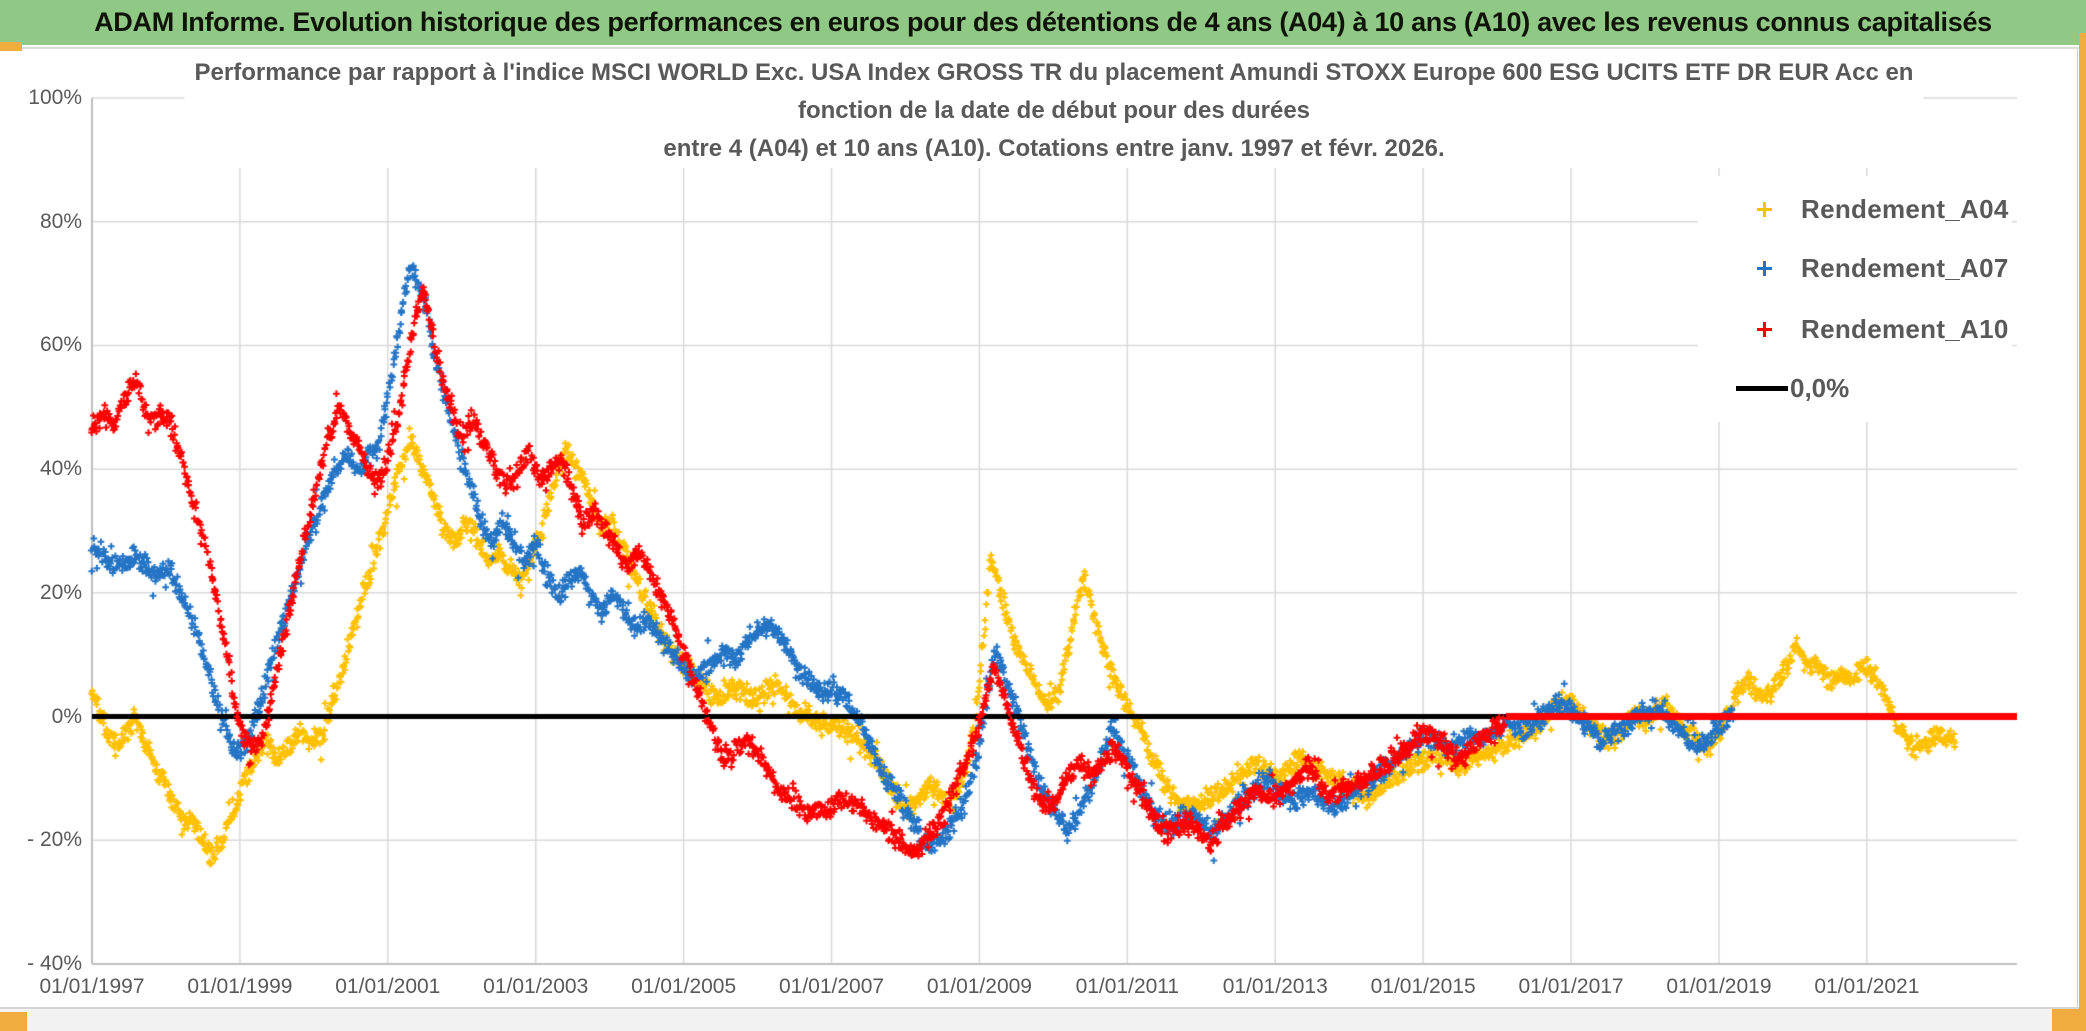  I want to click on legend-label: 0,0%, so click(1820, 387).